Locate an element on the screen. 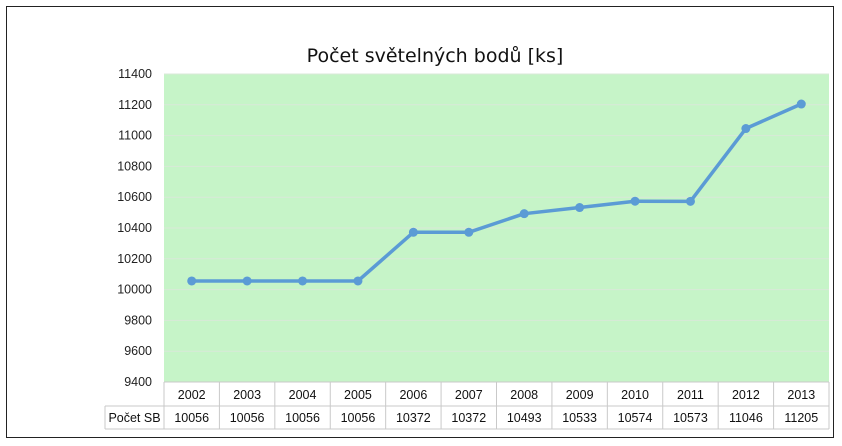 The image size is (842, 446). y-tick-label: 11200 is located at coordinates (135, 105).